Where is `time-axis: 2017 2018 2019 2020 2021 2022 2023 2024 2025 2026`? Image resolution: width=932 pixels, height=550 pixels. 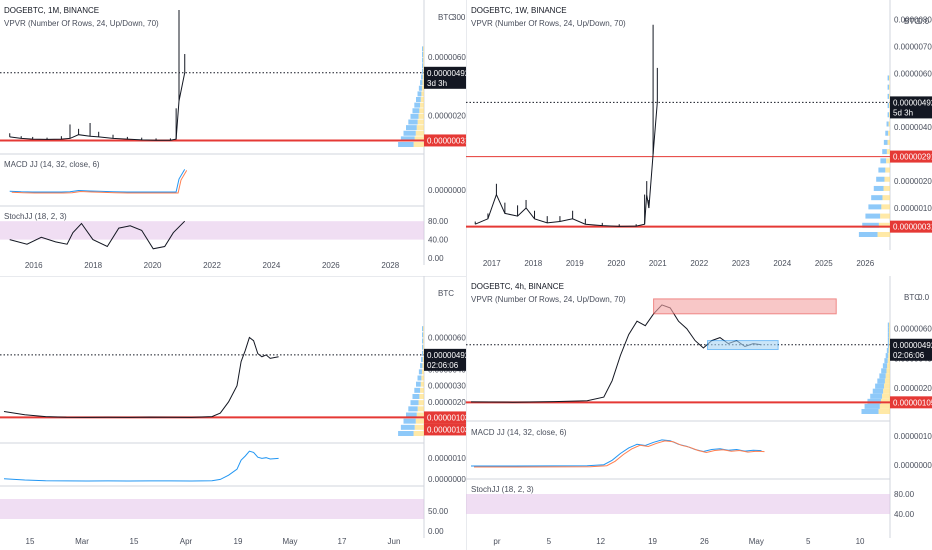 time-axis: 2017 2018 2019 2020 2021 2022 2023 2024 2025 2026 is located at coordinates (679, 263).